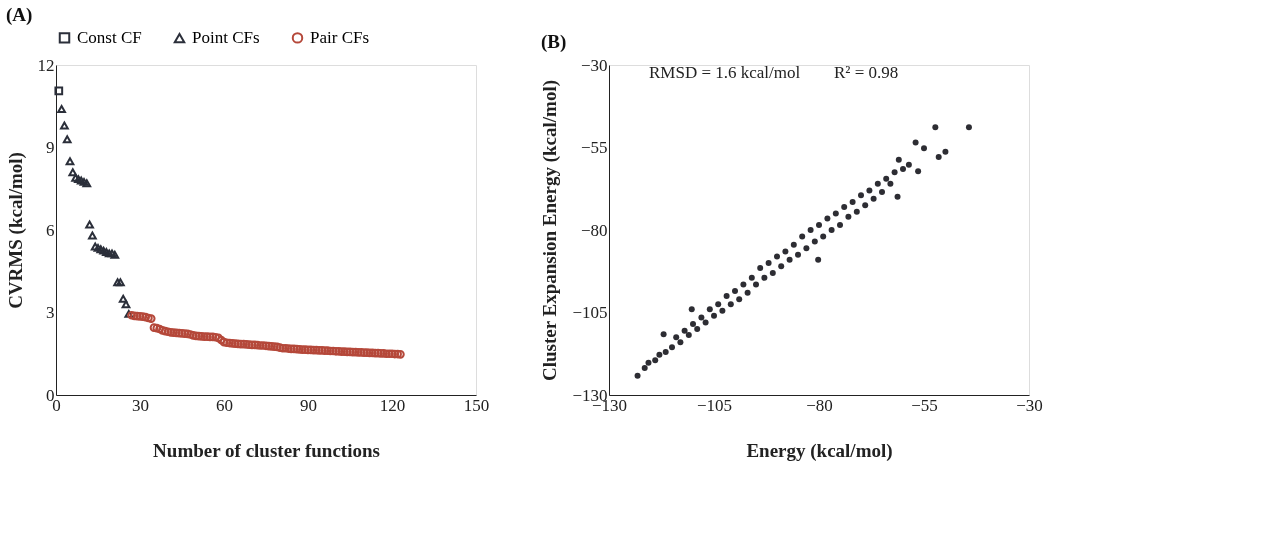 Image resolution: width=1265 pixels, height=533 pixels. I want to click on y-tick-label: 6, so click(50, 230).